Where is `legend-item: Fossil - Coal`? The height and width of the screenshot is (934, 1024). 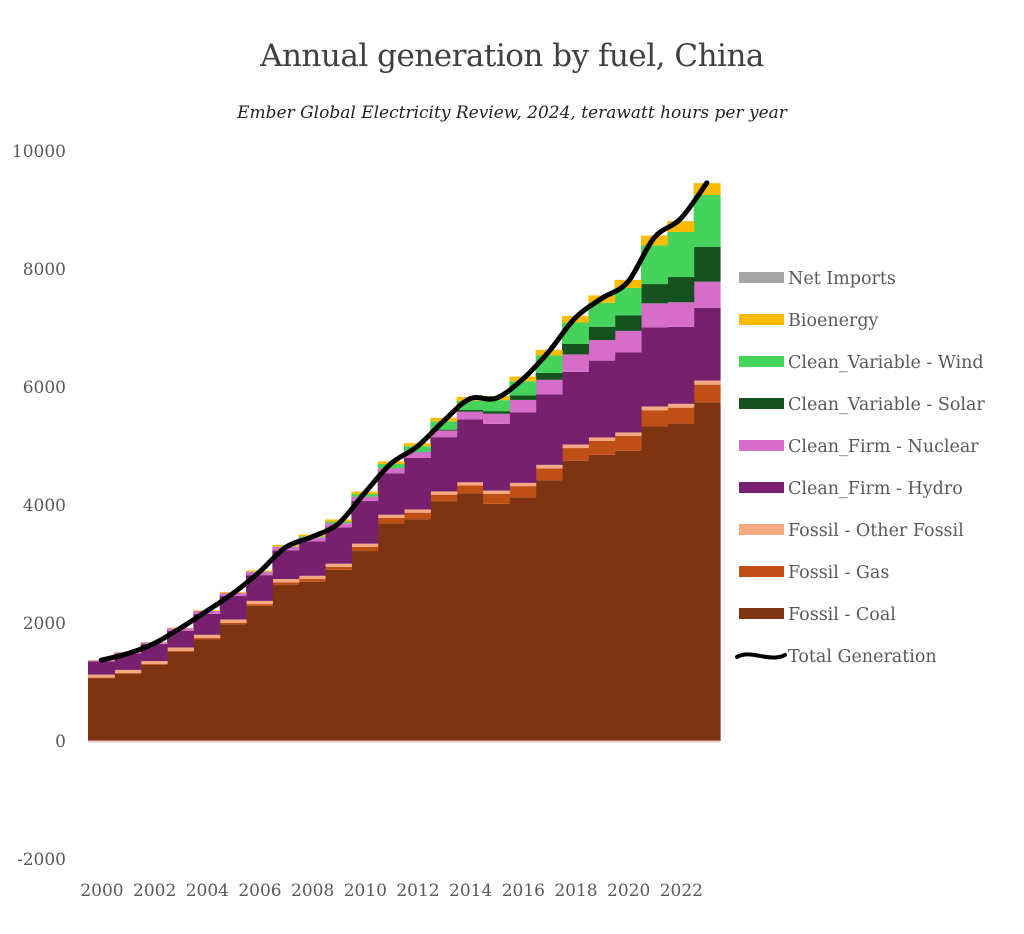
legend-item: Fossil - Coal is located at coordinates (817, 615).